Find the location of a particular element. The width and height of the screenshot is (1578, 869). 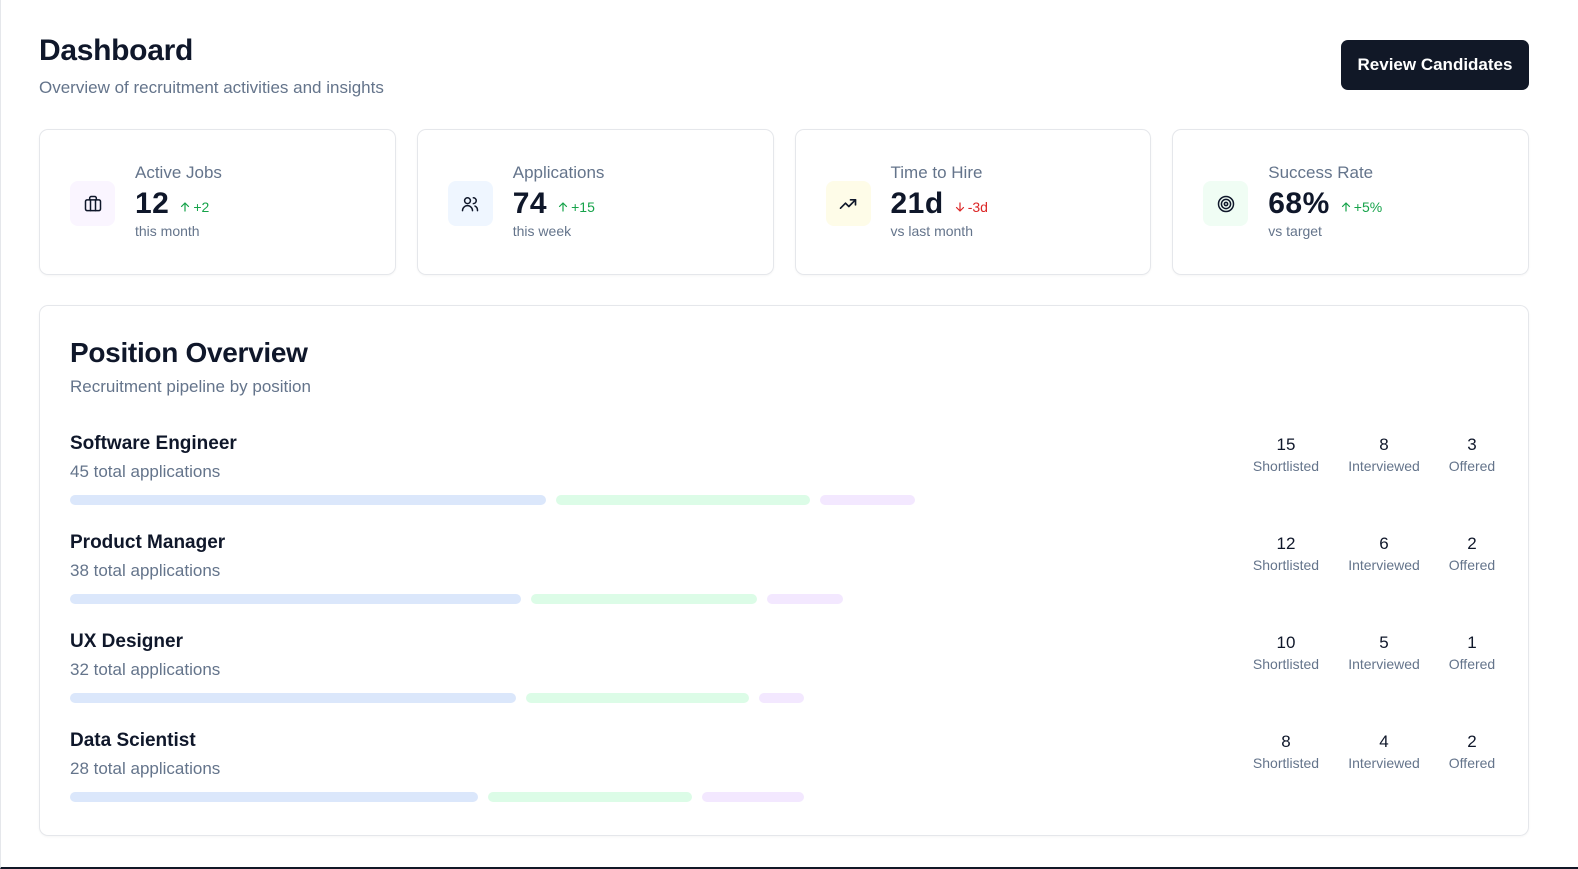

metric-offered: 1 Offered is located at coordinates (1472, 652).